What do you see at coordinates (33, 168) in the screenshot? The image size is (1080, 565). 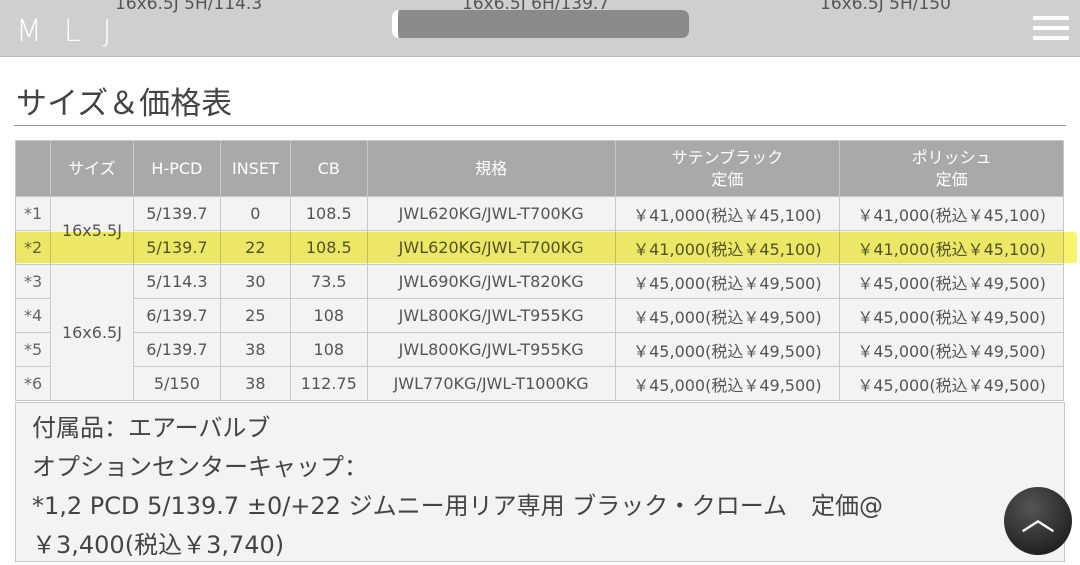 I see `column-header` at bounding box center [33, 168].